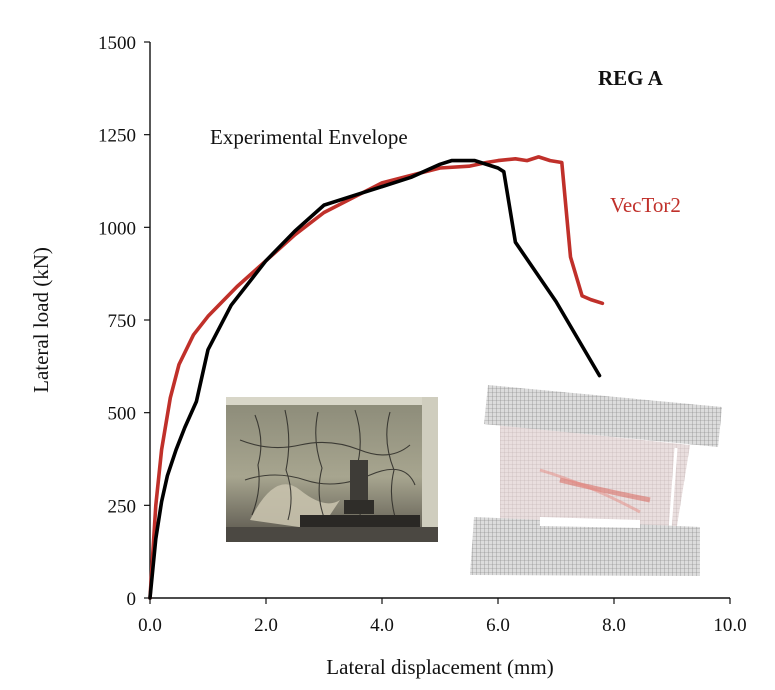  What do you see at coordinates (122, 414) in the screenshot?
I see `y-tick-label: 500` at bounding box center [122, 414].